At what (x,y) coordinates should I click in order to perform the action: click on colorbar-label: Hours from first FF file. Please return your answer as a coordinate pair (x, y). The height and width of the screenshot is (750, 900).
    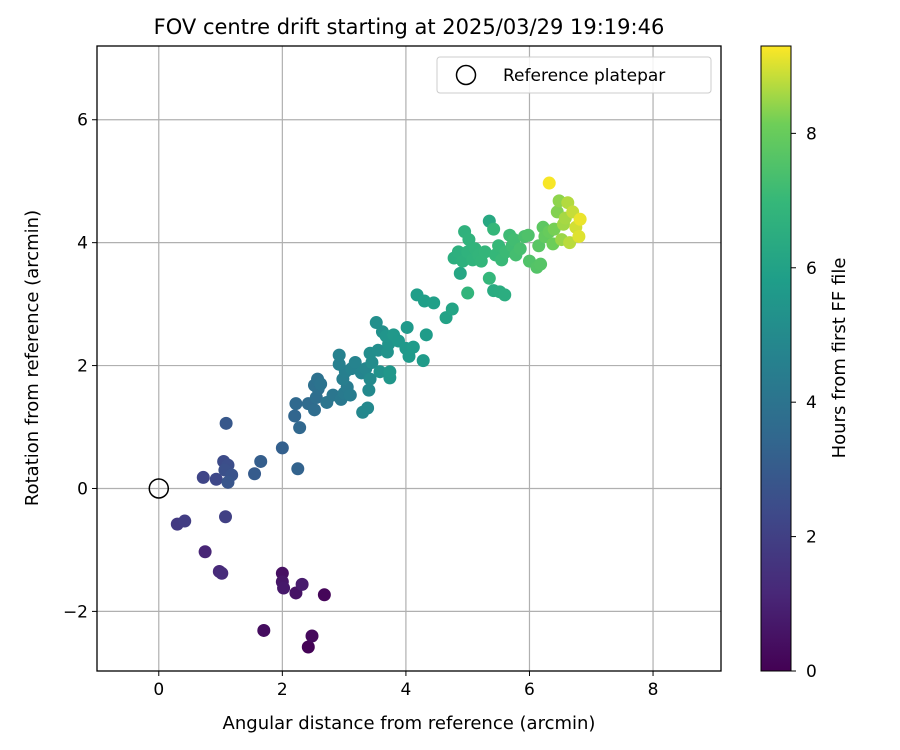
    Looking at the image, I should click on (839, 358).